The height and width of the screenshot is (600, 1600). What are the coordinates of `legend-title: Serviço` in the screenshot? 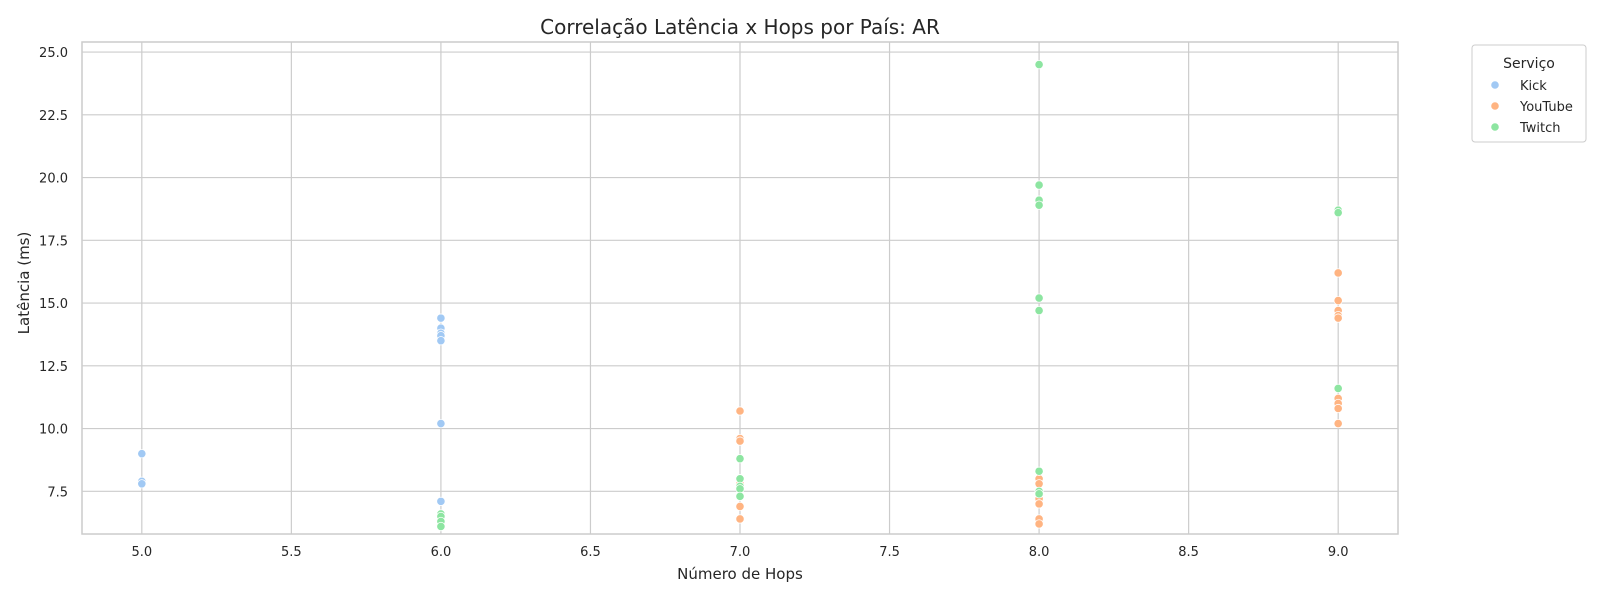 It's located at (1529, 64).